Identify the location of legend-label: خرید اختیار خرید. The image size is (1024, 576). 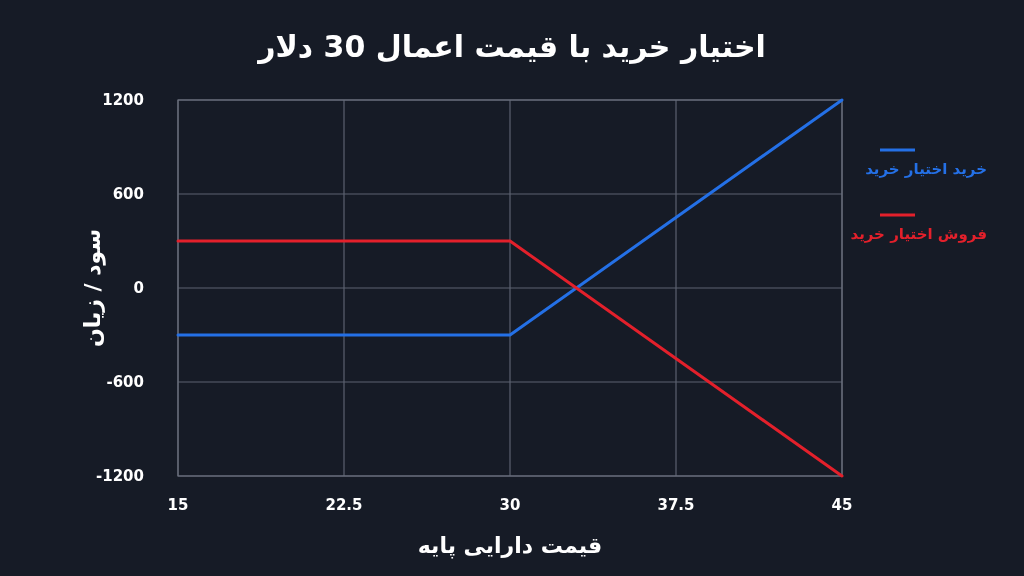
(926, 169).